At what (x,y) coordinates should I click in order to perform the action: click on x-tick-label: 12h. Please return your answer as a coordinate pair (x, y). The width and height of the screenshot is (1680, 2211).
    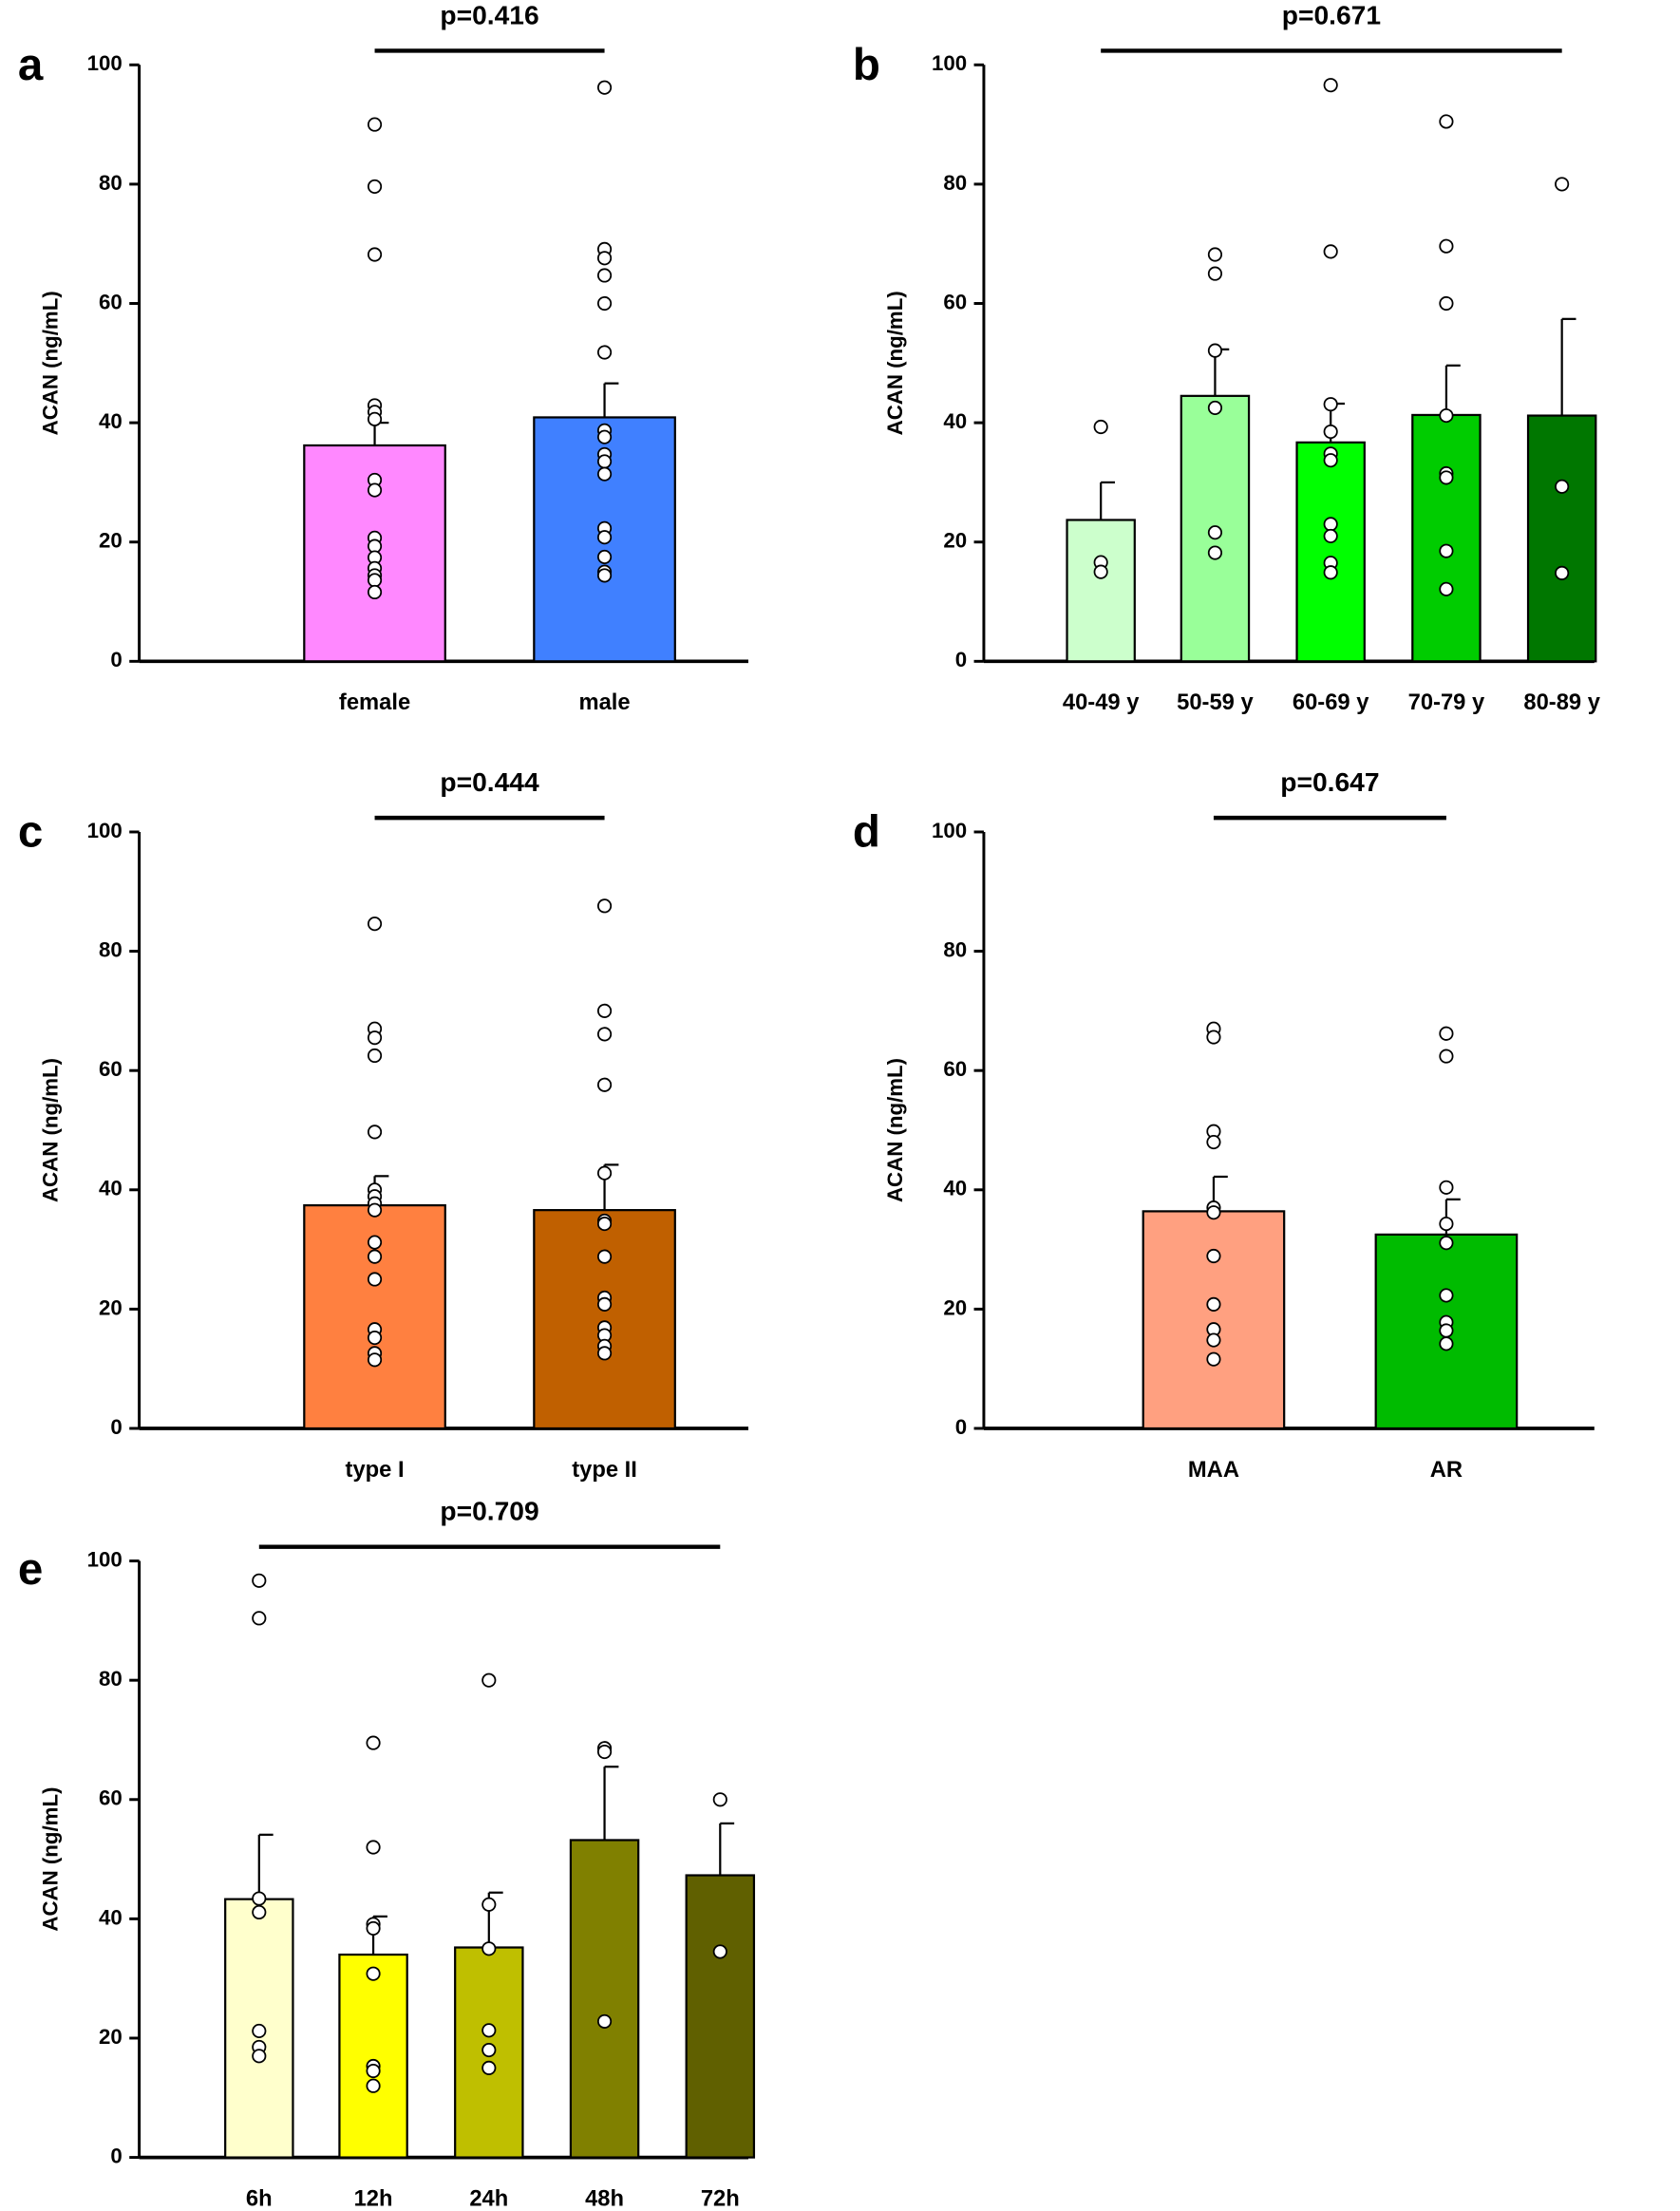
    Looking at the image, I should click on (374, 2198).